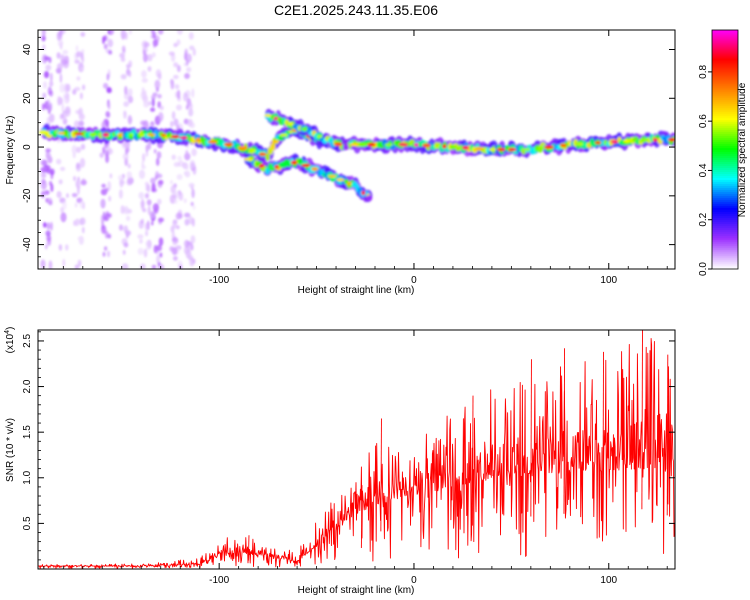 The width and height of the screenshot is (750, 600). Describe the element at coordinates (10, 450) in the screenshot. I see `snr-ylabel: SNR (10 * v/v)` at that location.